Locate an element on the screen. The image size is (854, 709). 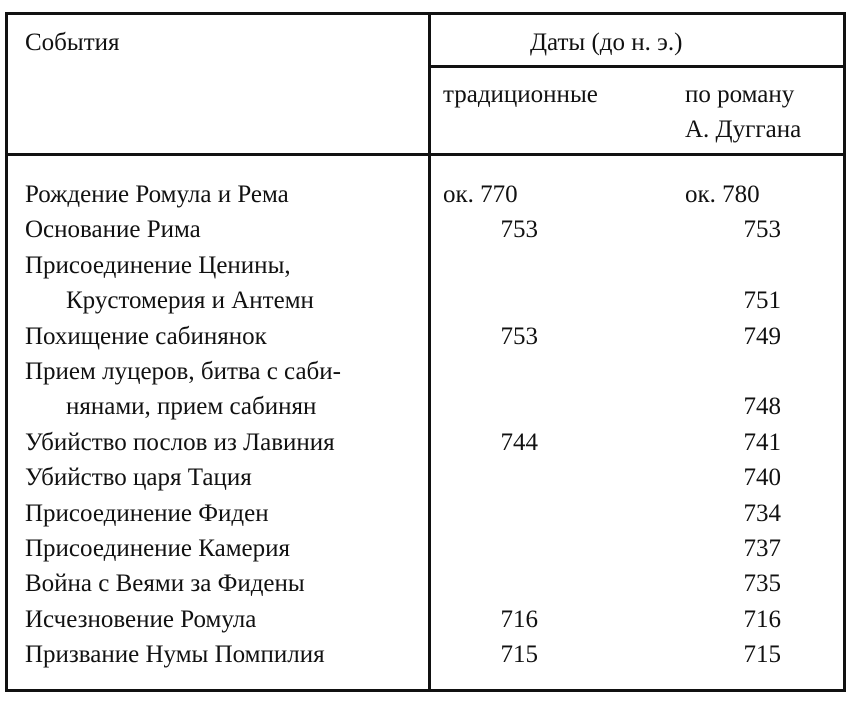
novel-date: 715 is located at coordinates (762, 654).